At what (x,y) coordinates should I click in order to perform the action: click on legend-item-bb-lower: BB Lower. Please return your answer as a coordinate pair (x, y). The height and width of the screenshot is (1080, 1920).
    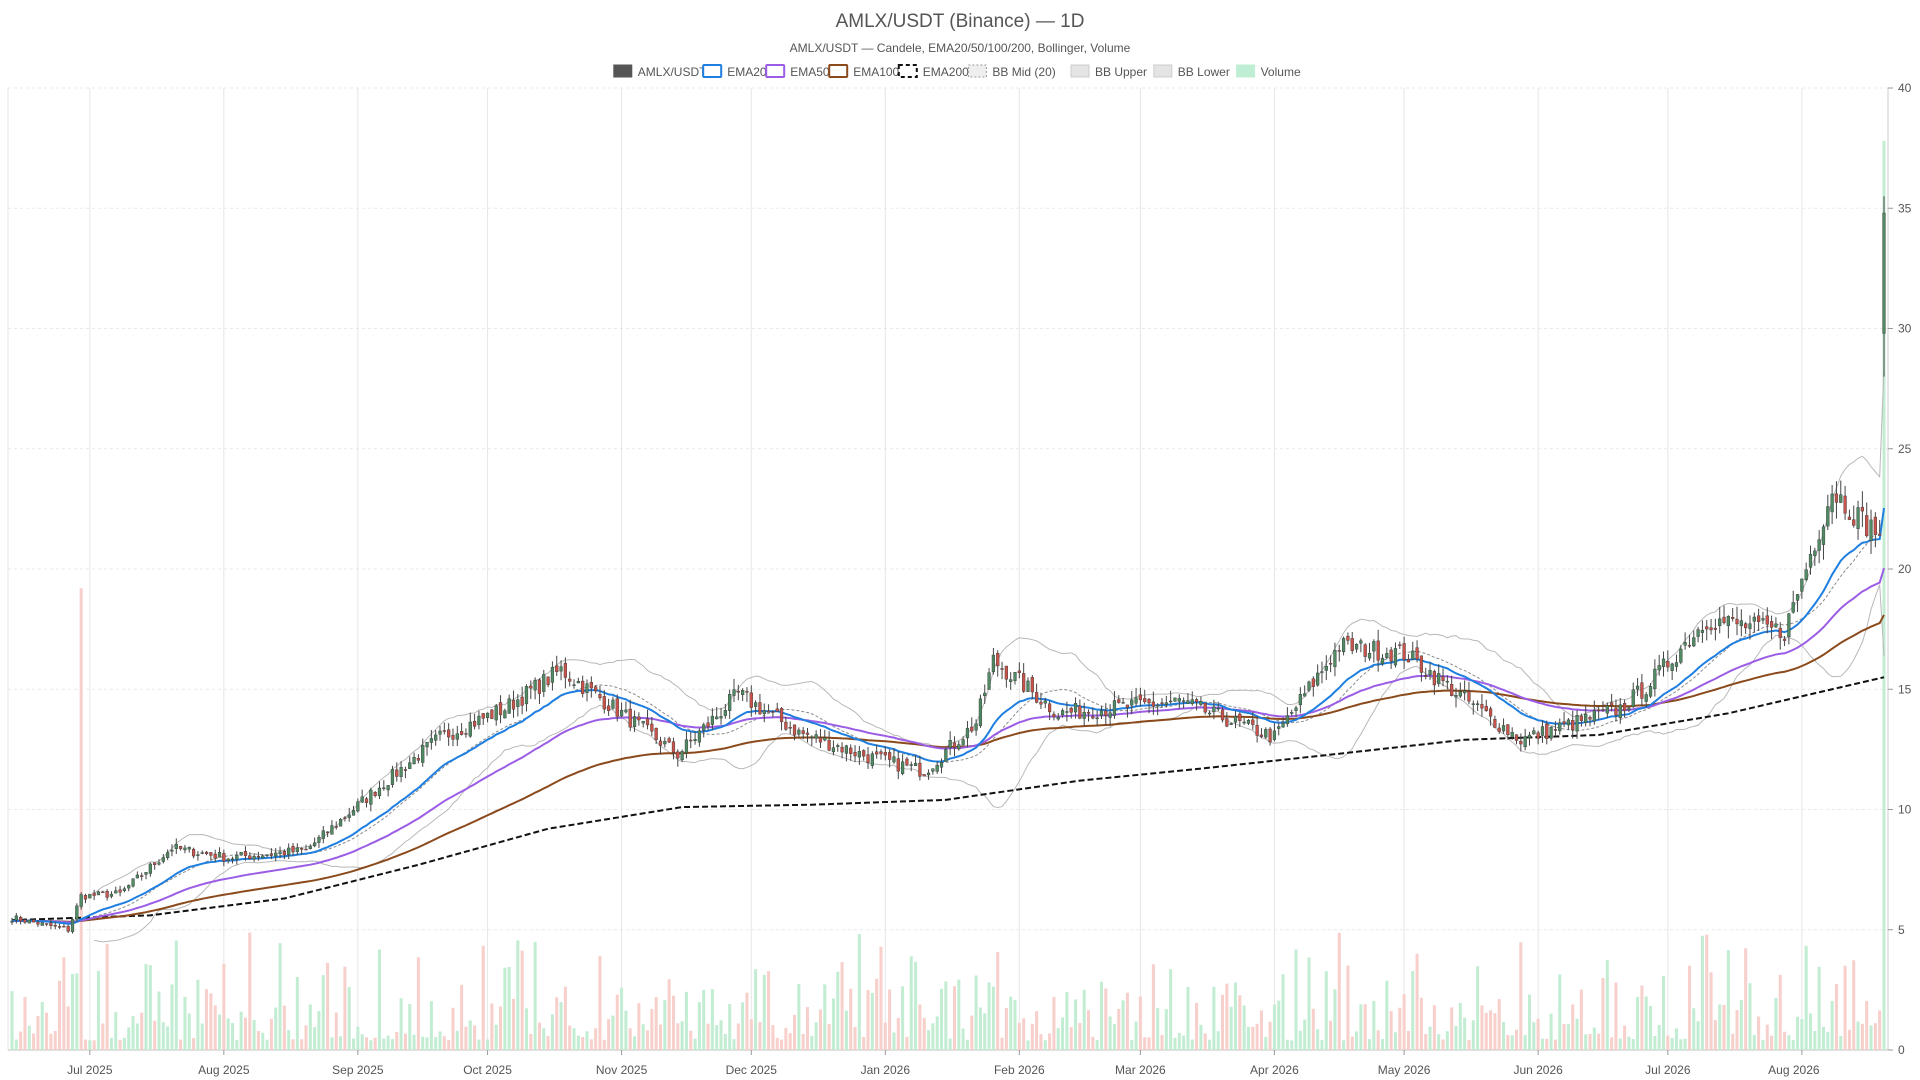
    Looking at the image, I should click on (1191, 71).